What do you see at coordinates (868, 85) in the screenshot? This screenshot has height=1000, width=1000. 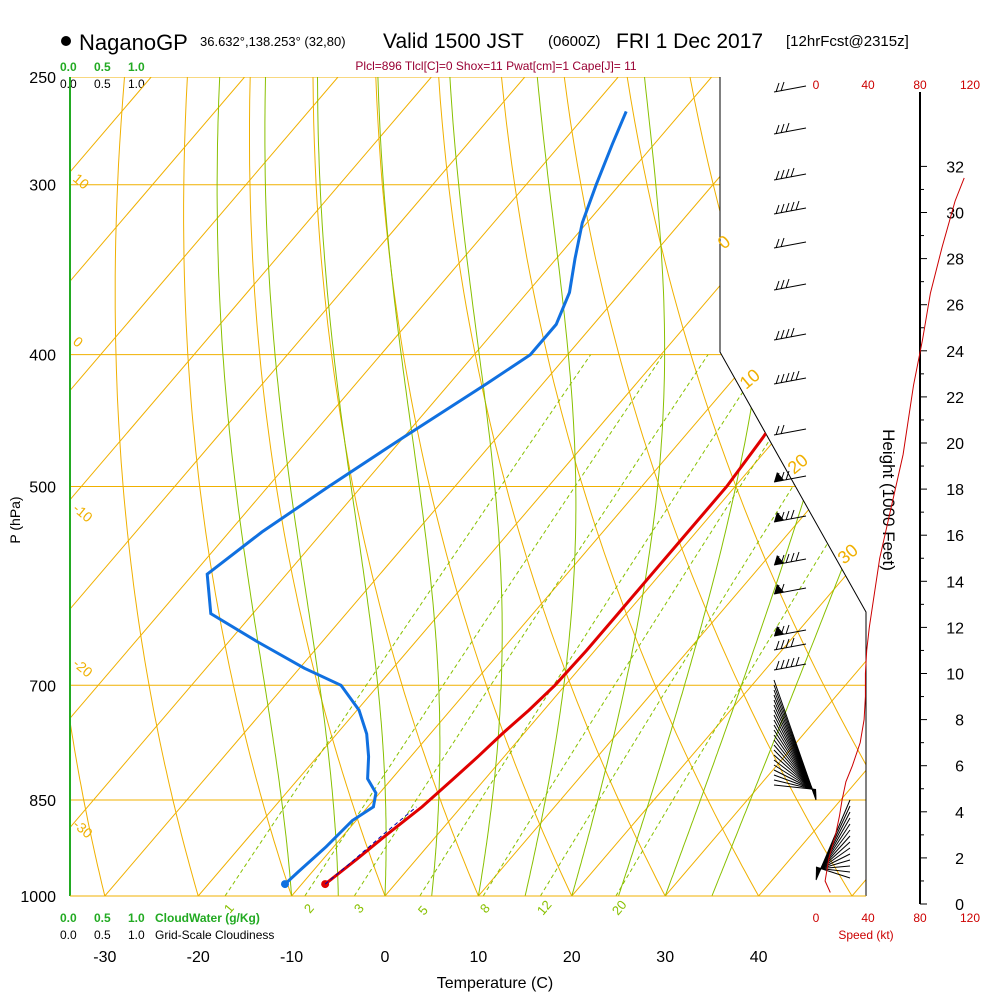 I see `speed-top-tick: 40` at bounding box center [868, 85].